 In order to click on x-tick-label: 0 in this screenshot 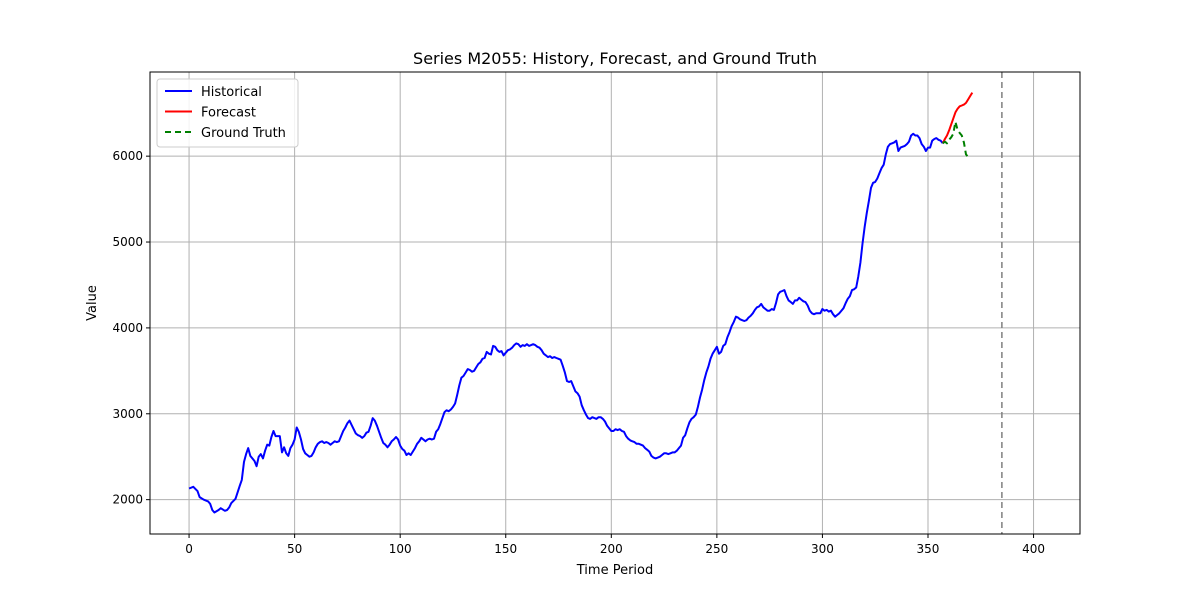, I will do `click(189, 549)`.